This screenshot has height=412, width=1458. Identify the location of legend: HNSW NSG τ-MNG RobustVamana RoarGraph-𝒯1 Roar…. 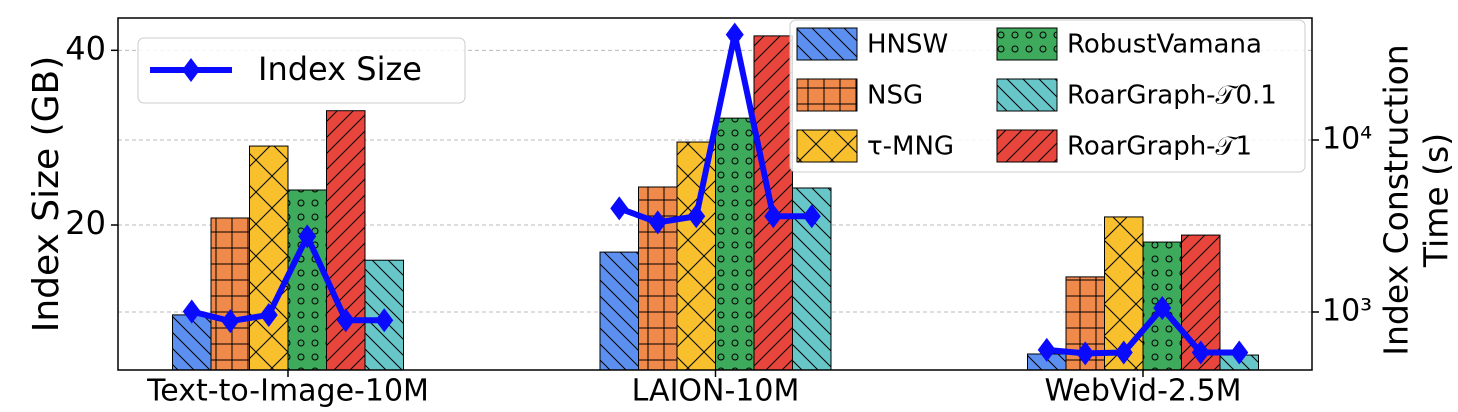
(1047, 96).